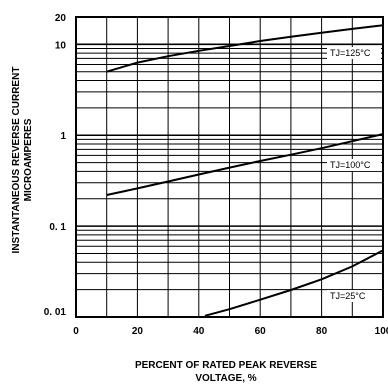 Image resolution: width=388 pixels, height=388 pixels. What do you see at coordinates (55, 312) in the screenshot?
I see `y-tick-label: 0. 01` at bounding box center [55, 312].